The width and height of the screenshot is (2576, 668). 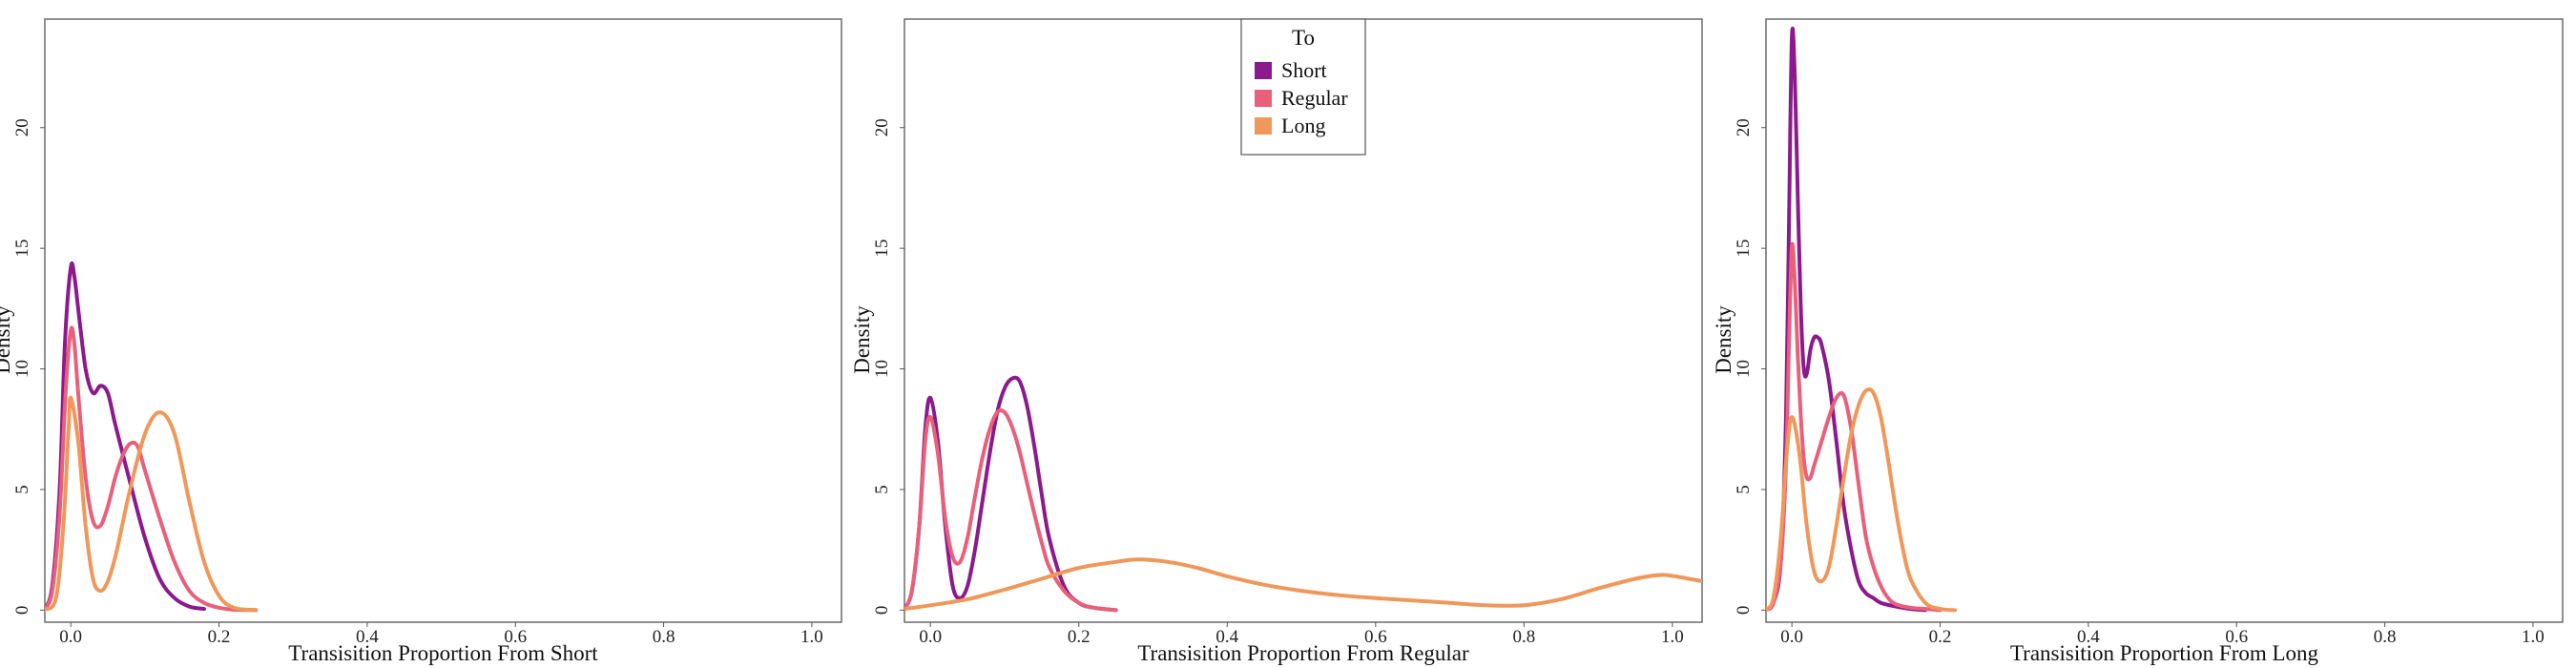 What do you see at coordinates (1314, 98) in the screenshot?
I see `legend-label-regular: Regular` at bounding box center [1314, 98].